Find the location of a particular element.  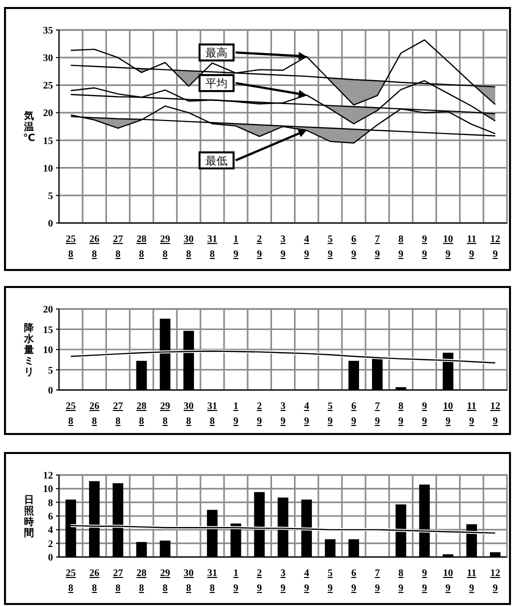

y-tick-label: 6 is located at coordinates (50, 517).